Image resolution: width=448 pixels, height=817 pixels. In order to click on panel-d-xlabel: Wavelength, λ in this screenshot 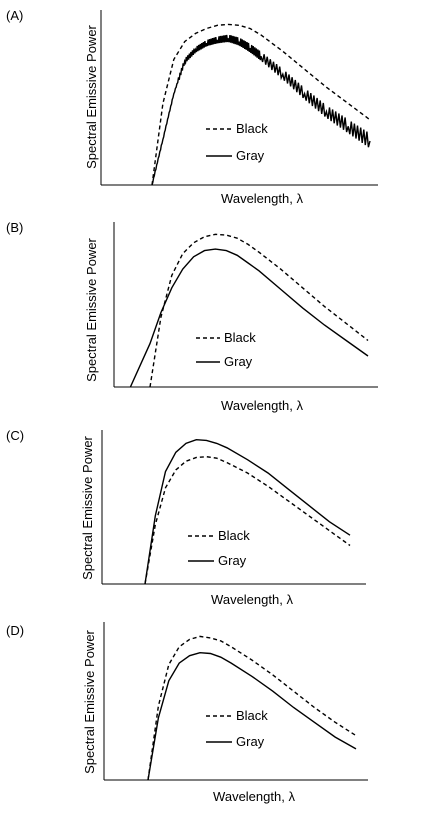, I will do `click(254, 796)`.